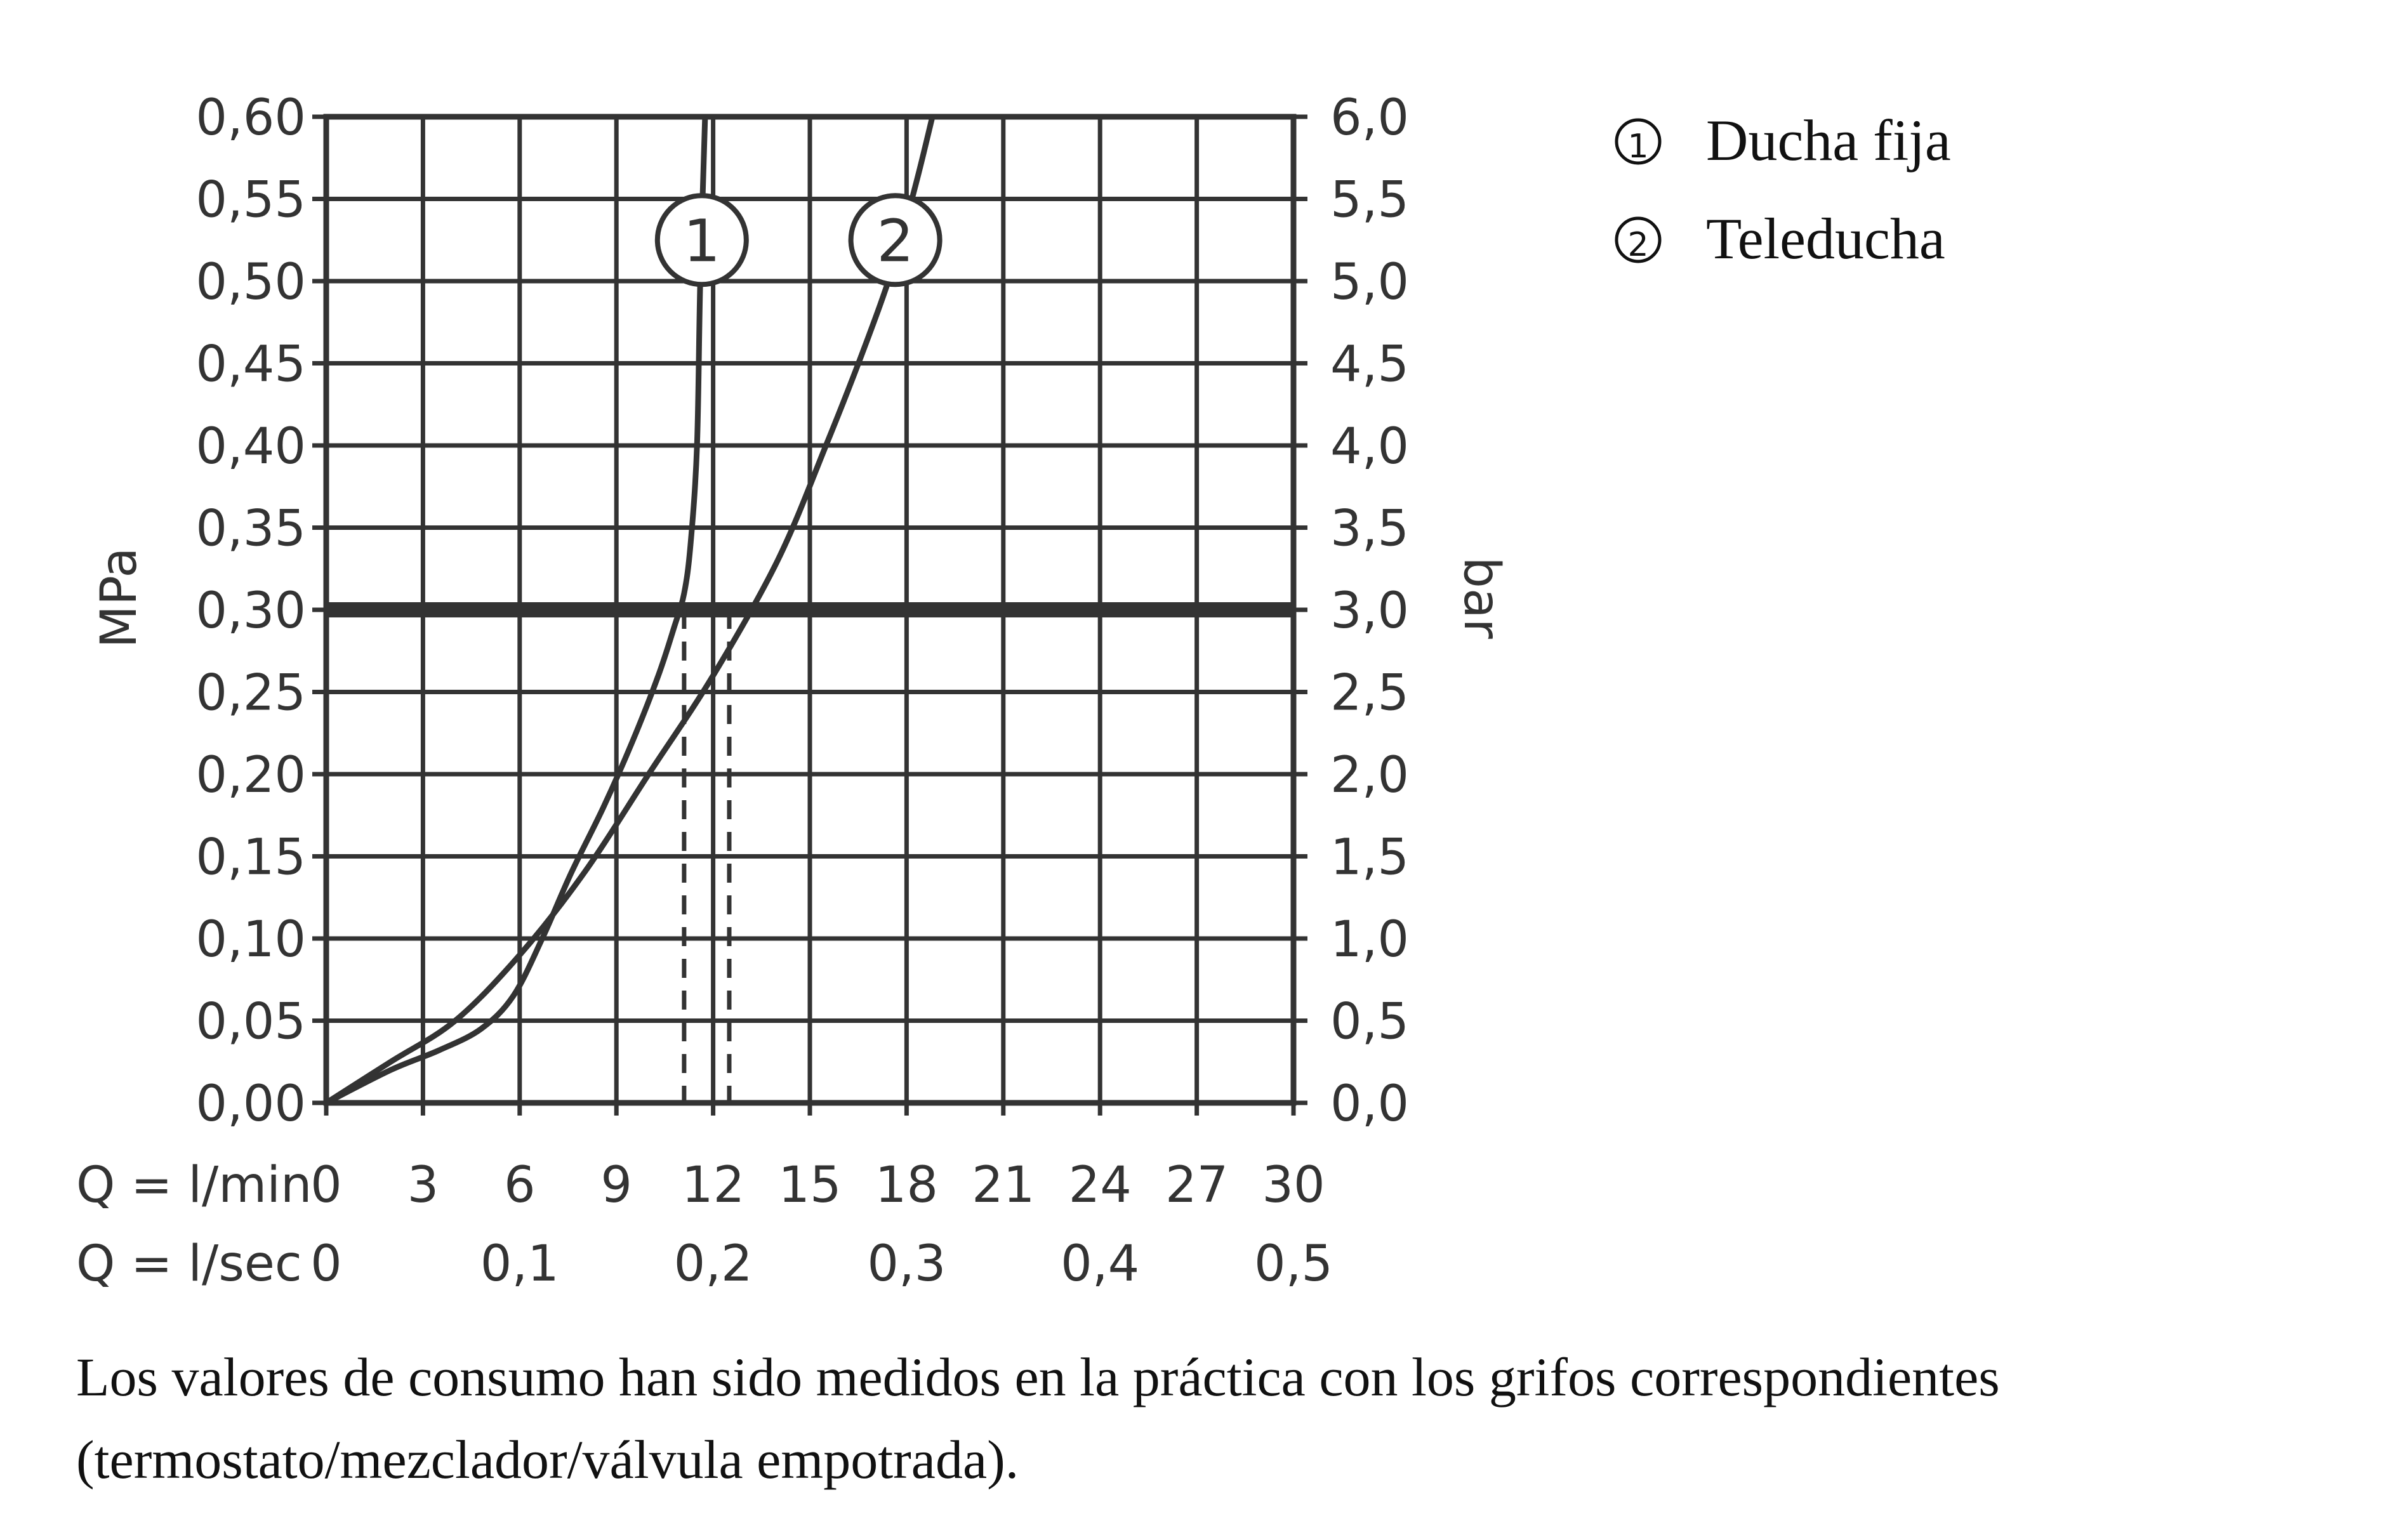  Describe the element at coordinates (616, 1185) in the screenshot. I see `x-tick-label-primary: 9` at that location.